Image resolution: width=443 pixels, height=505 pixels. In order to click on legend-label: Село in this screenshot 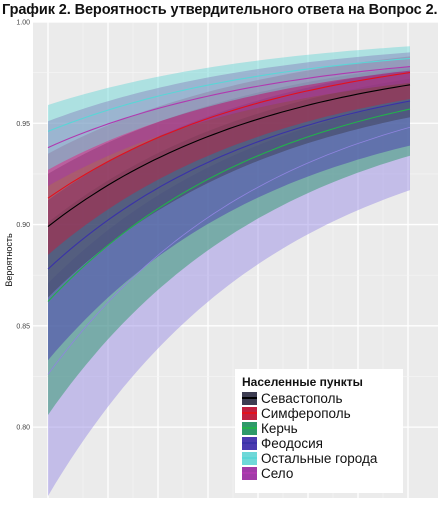, I will do `click(277, 473)`.